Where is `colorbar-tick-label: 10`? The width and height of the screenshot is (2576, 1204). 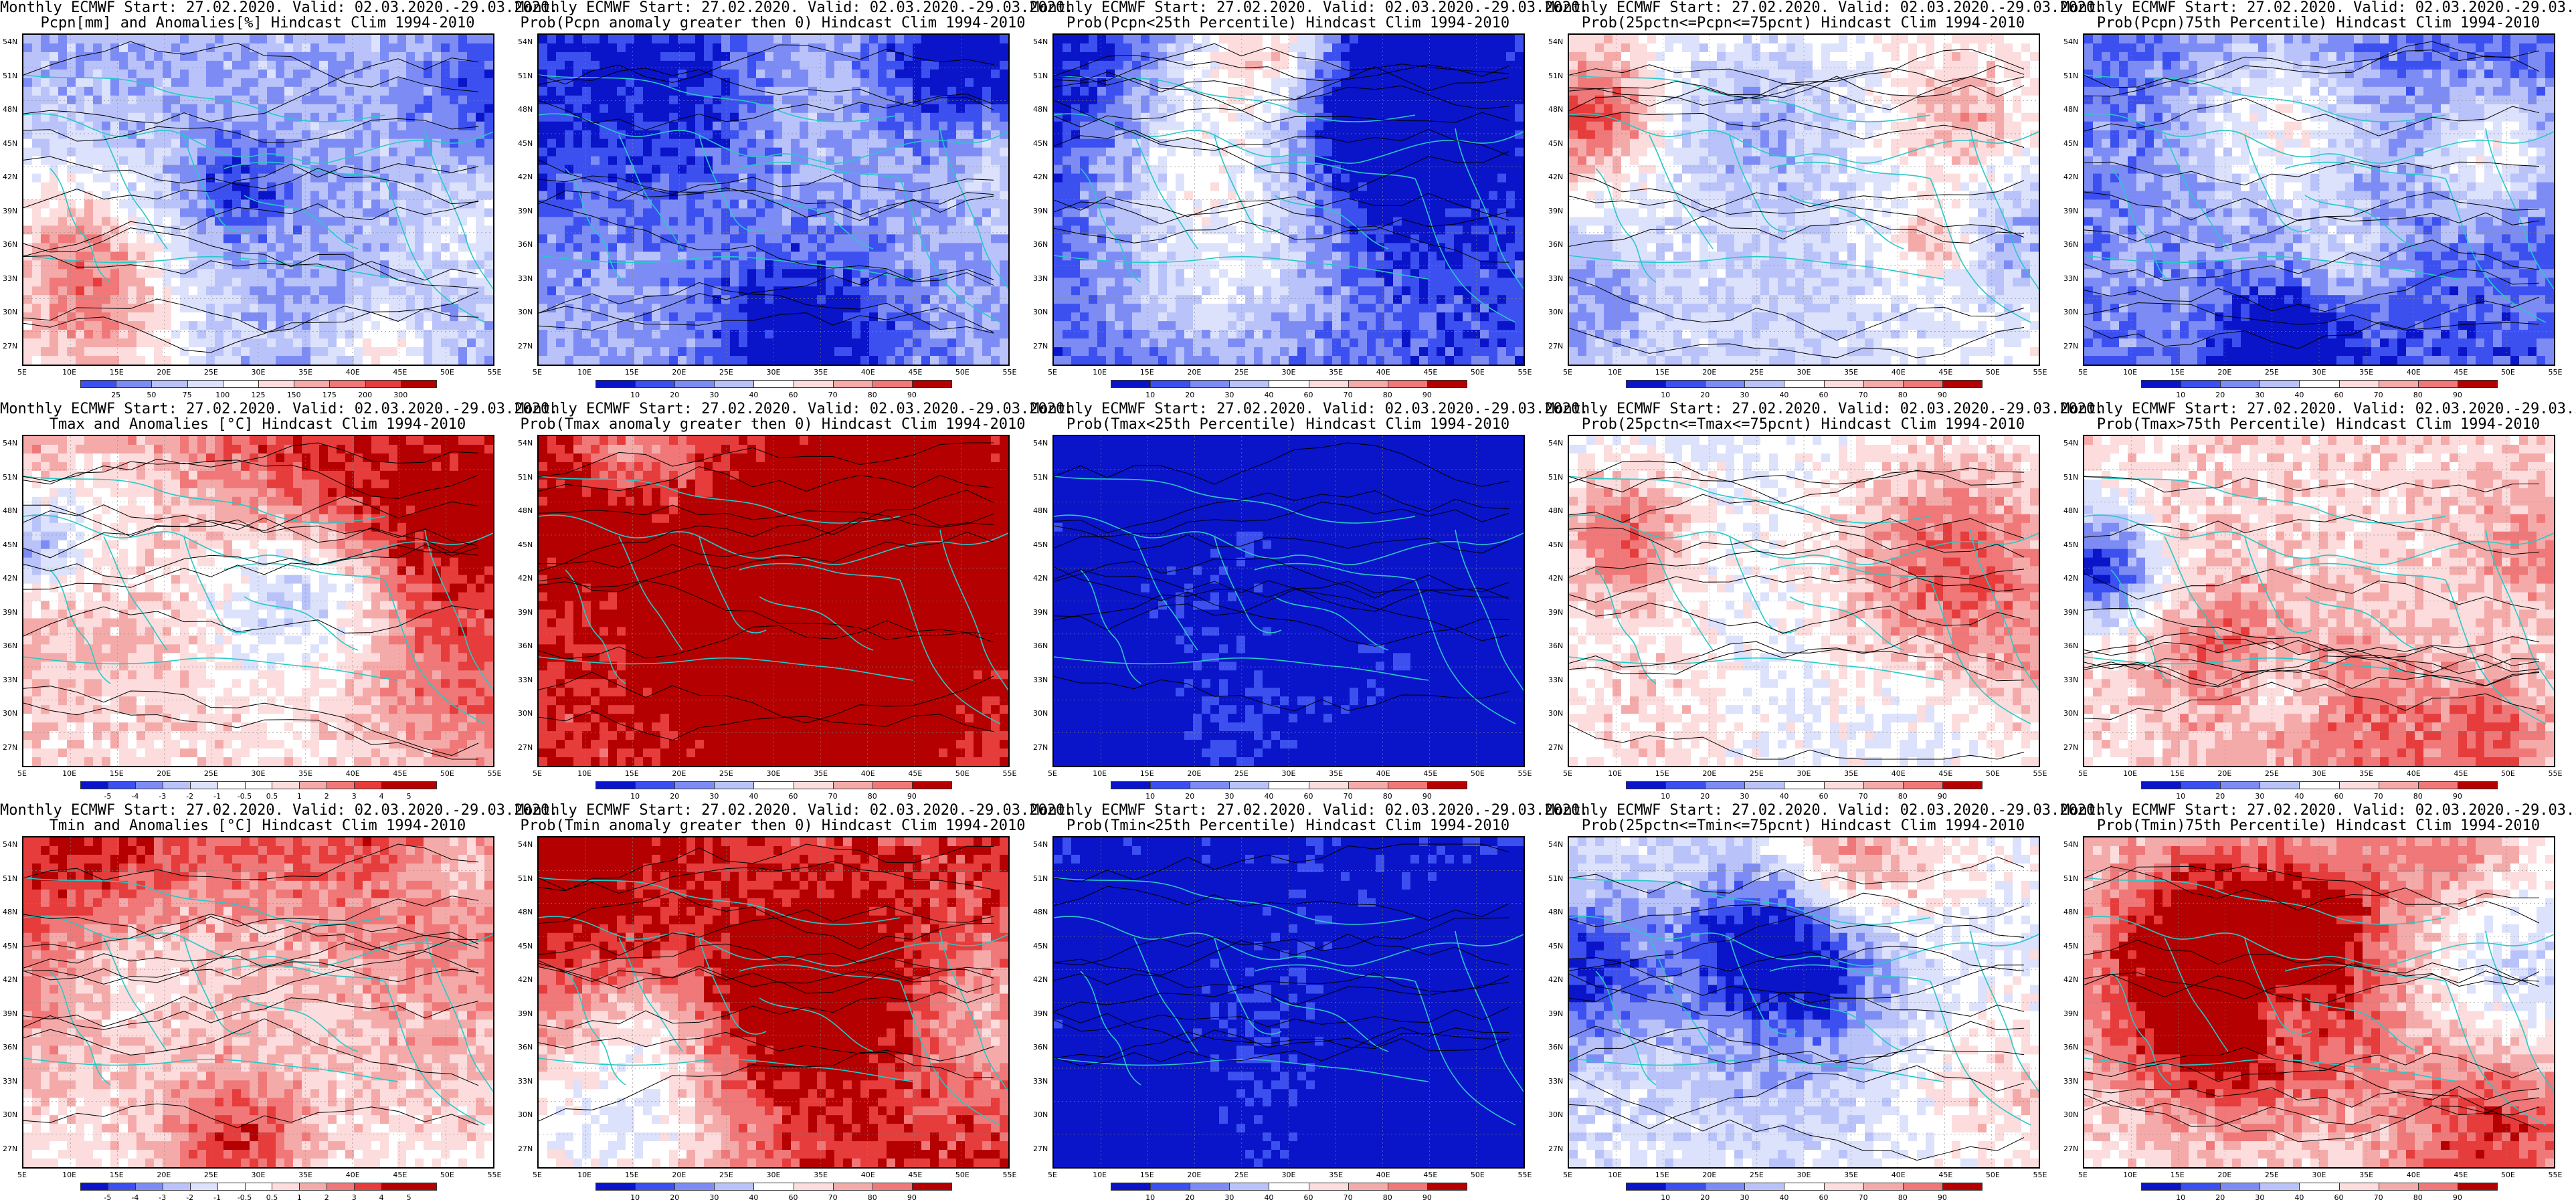
colorbar-tick-label: 10 is located at coordinates (635, 395).